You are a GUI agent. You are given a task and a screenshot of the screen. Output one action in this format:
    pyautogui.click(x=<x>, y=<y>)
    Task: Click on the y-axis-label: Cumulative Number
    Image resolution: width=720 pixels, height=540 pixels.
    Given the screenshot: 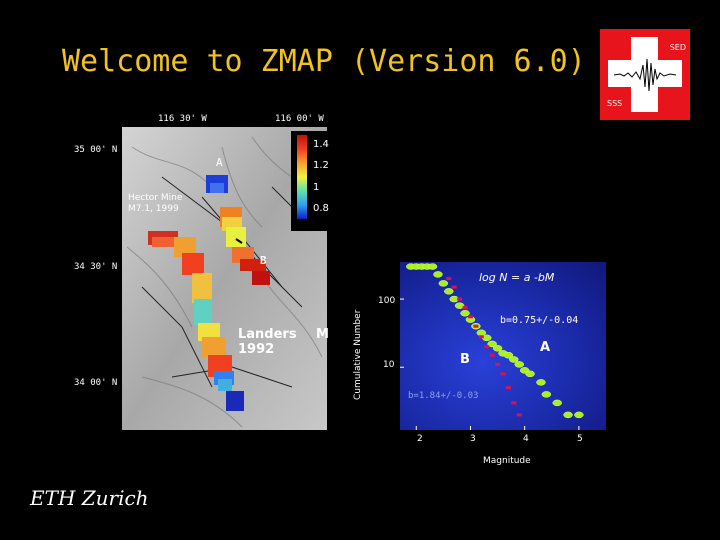 What is the action you would take?
    pyautogui.click(x=358, y=354)
    